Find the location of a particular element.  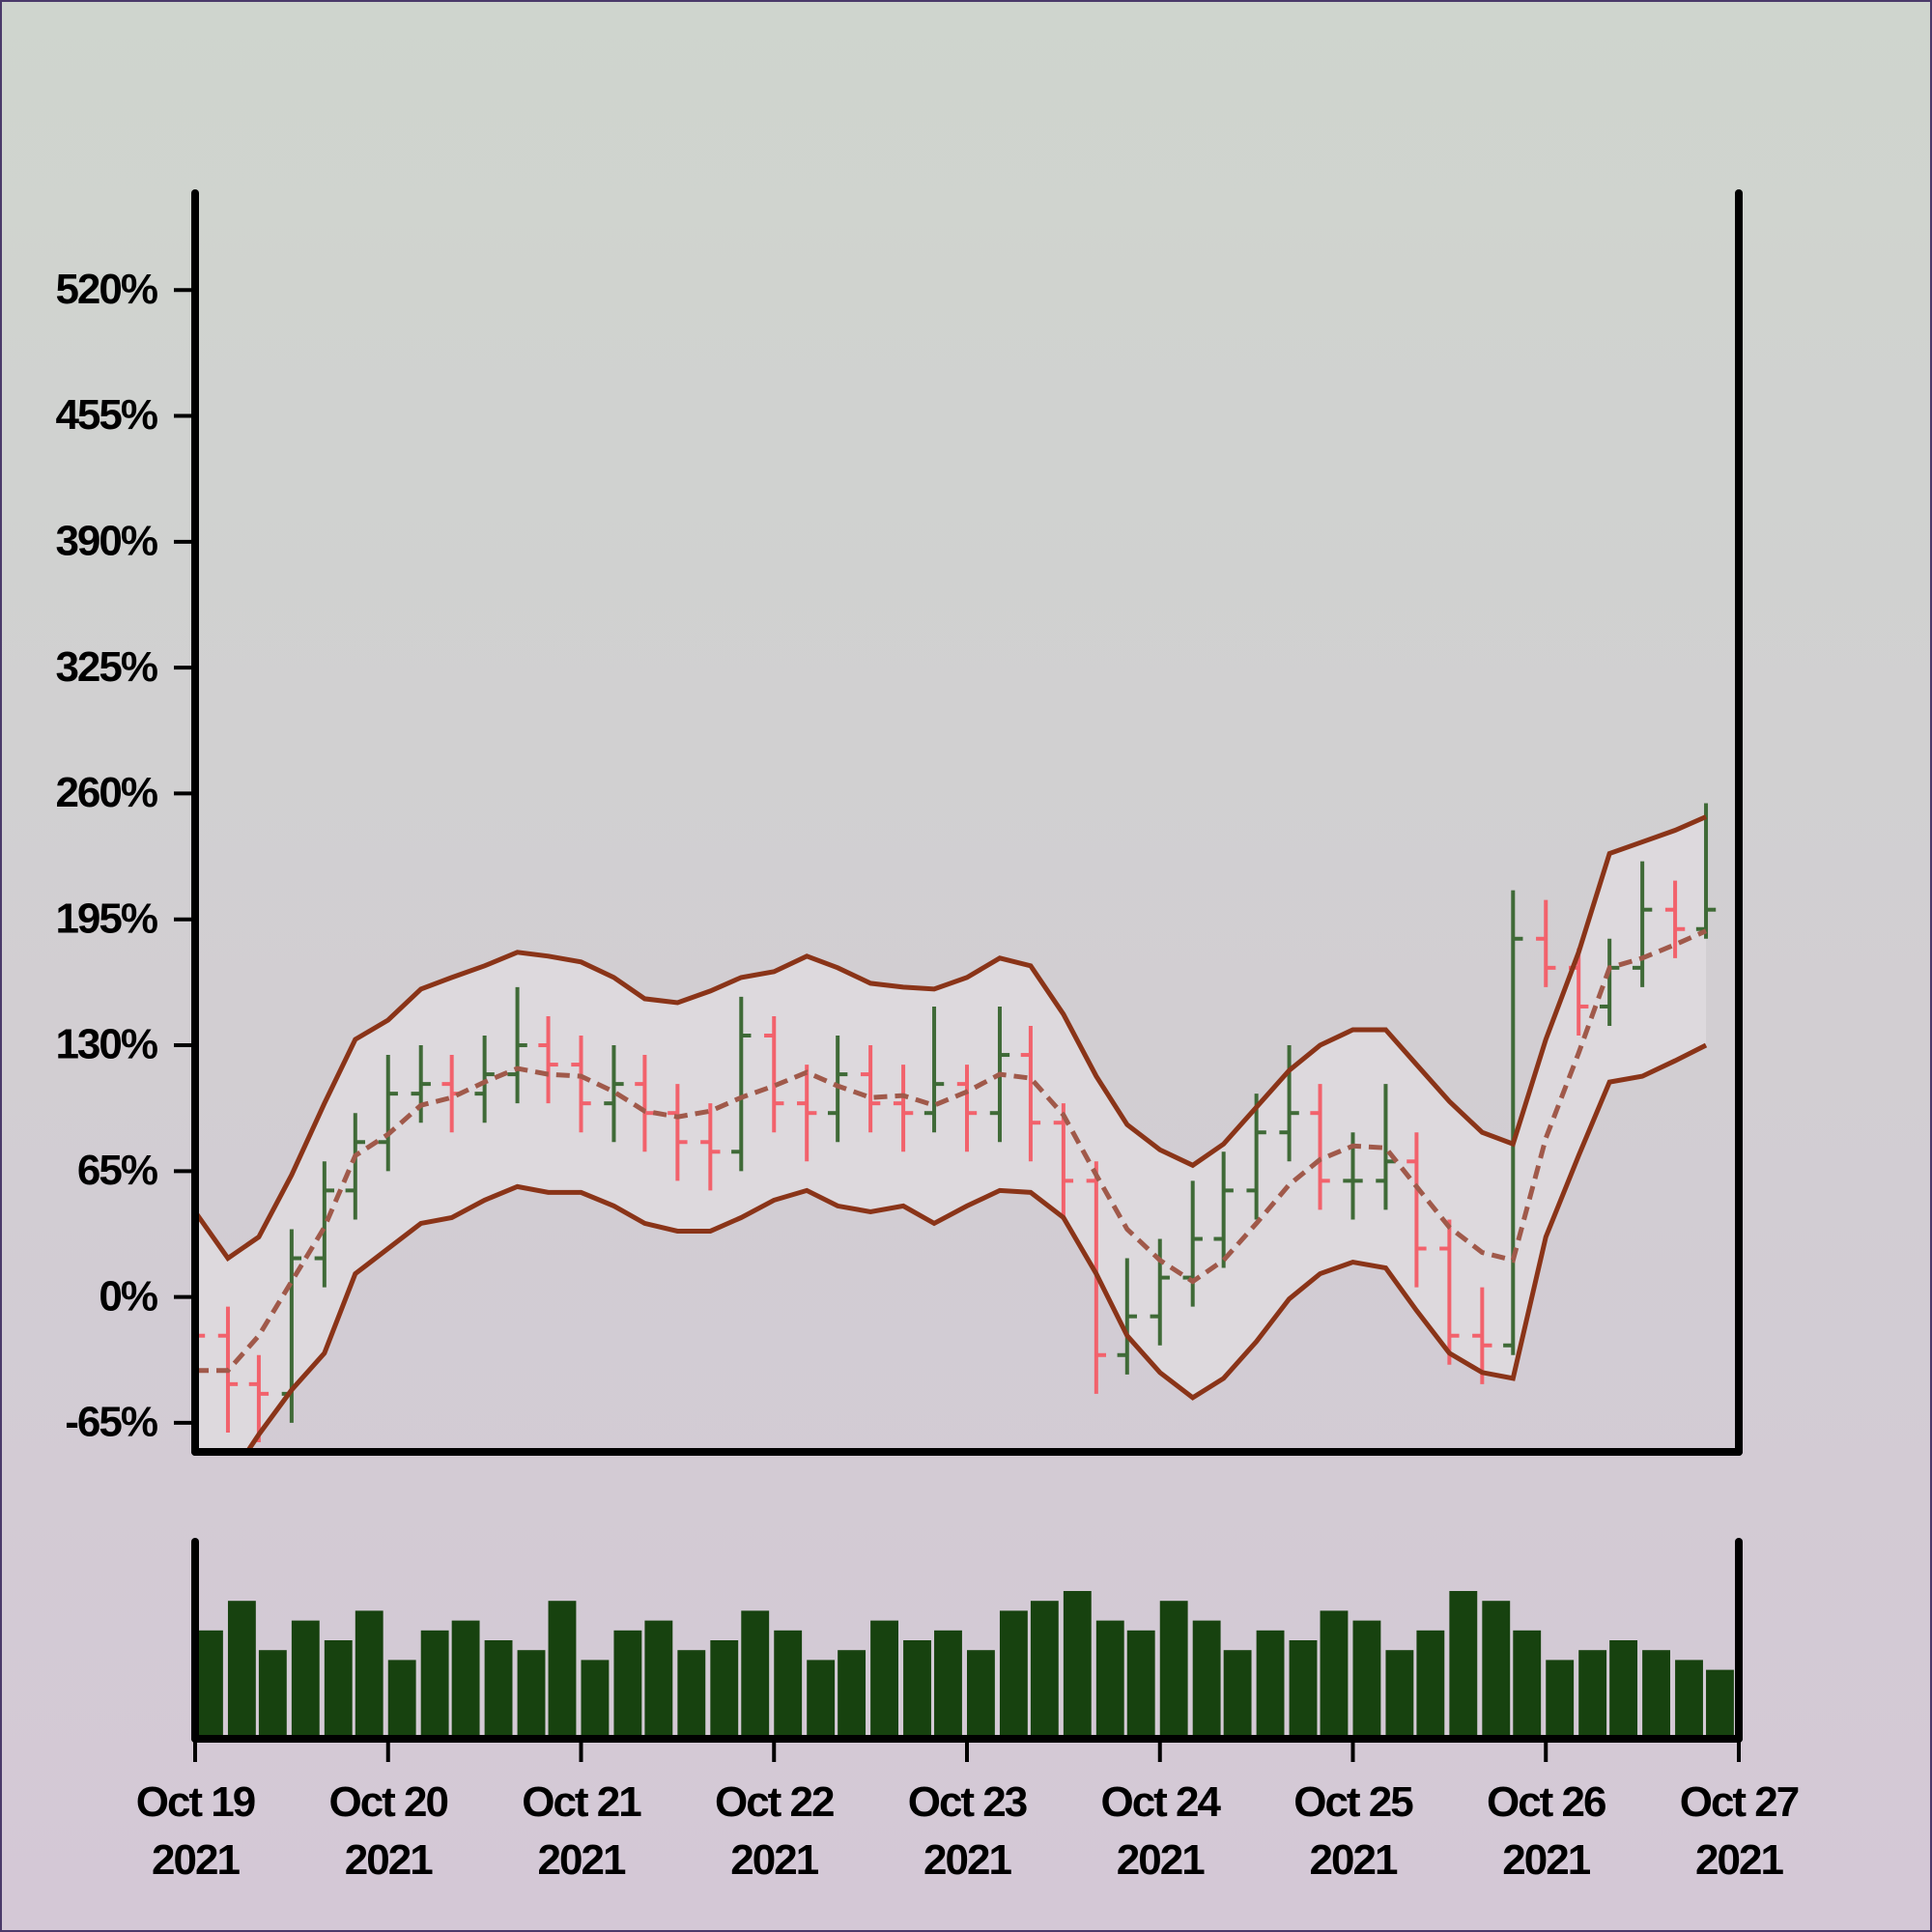

x-tick-label: Oct 22 2021 is located at coordinates (775, 1831).